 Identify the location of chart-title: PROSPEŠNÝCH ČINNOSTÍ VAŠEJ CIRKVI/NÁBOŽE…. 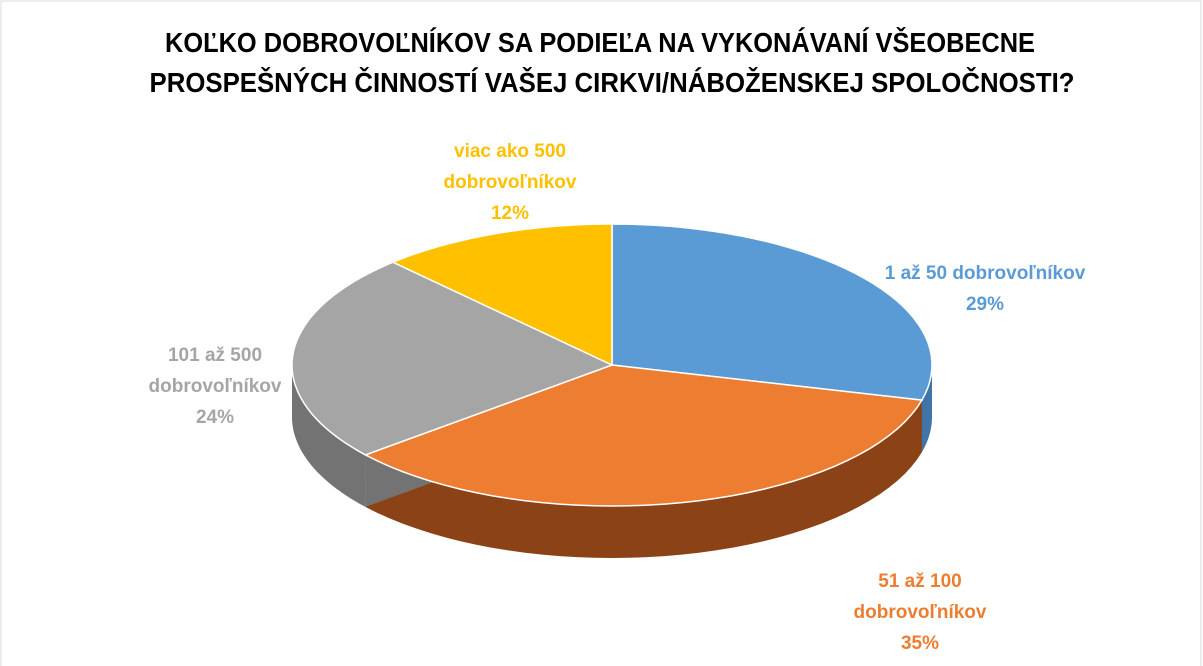
(612, 82).